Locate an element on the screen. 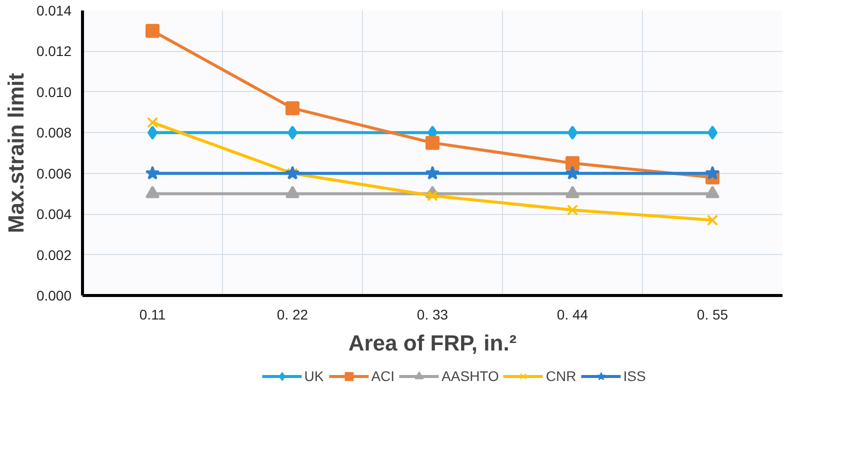 Image resolution: width=845 pixels, height=460 pixels. legend-label: ISS is located at coordinates (634, 376).